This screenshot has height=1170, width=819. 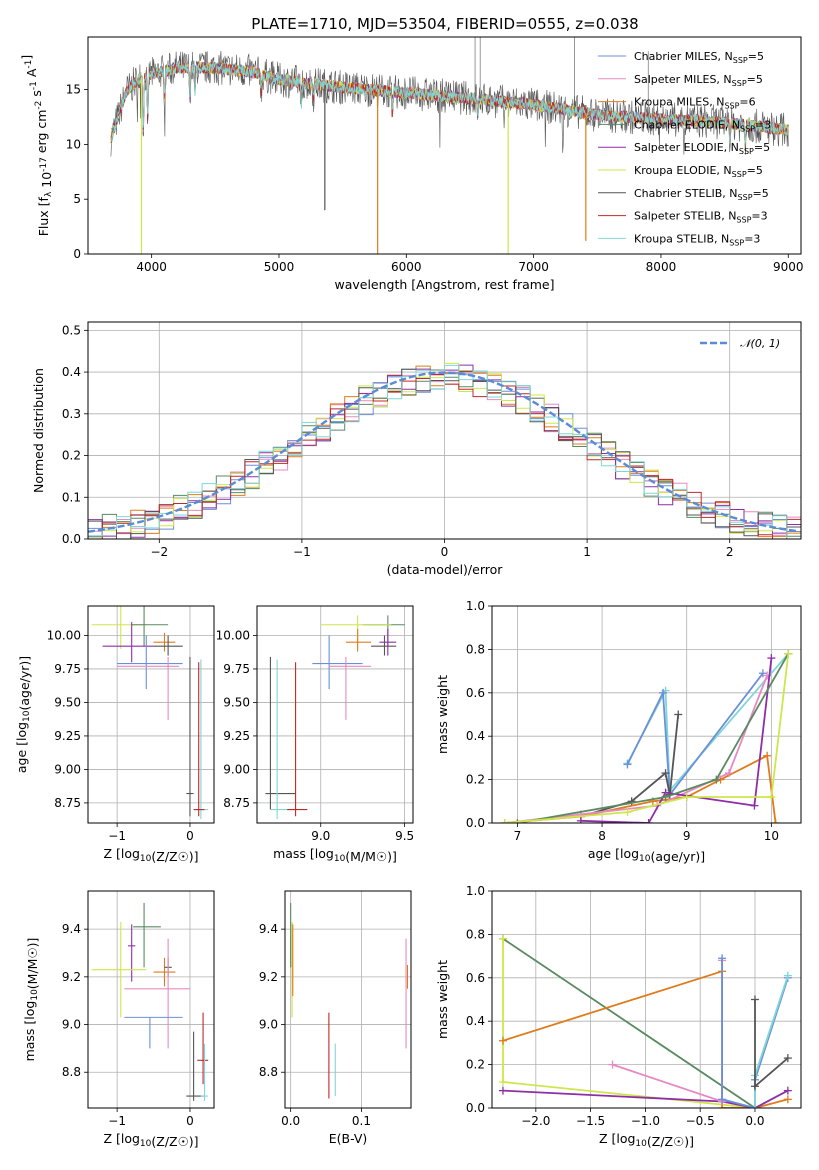 What do you see at coordinates (43, 218) in the screenshot?
I see `label-part: Flux [` at bounding box center [43, 218].